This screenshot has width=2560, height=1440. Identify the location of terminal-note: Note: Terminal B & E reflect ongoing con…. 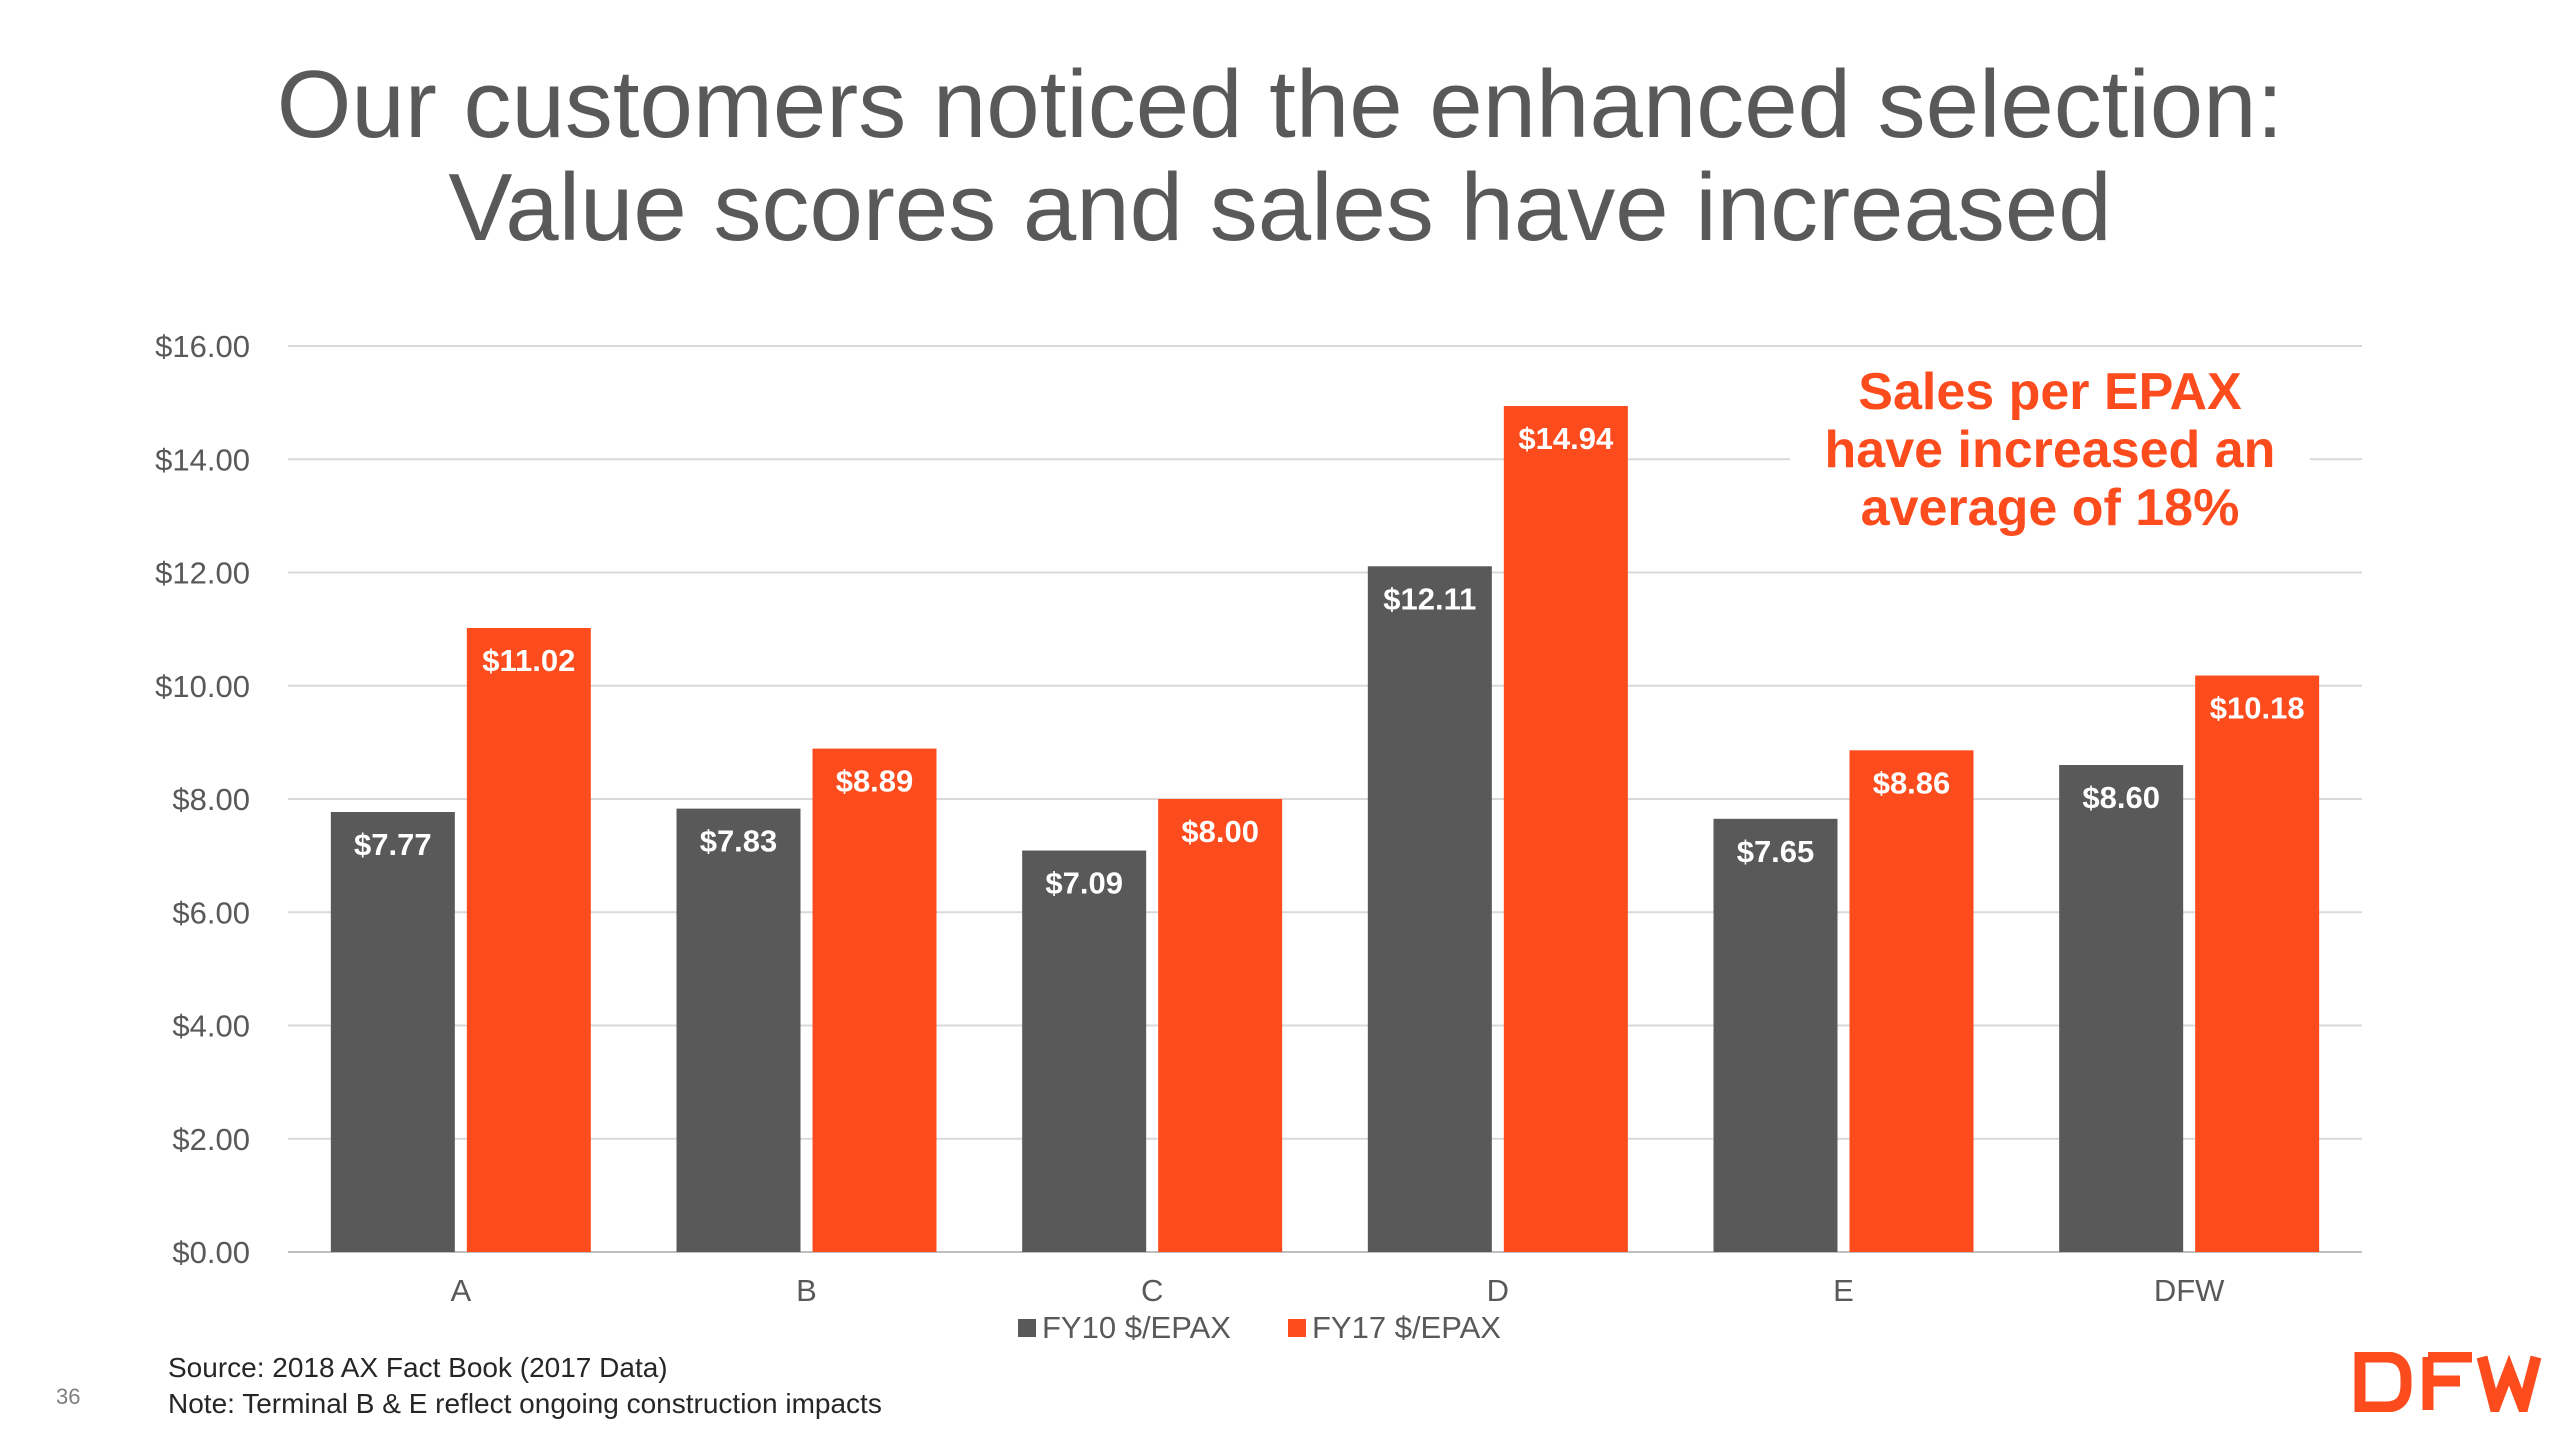
(525, 1403).